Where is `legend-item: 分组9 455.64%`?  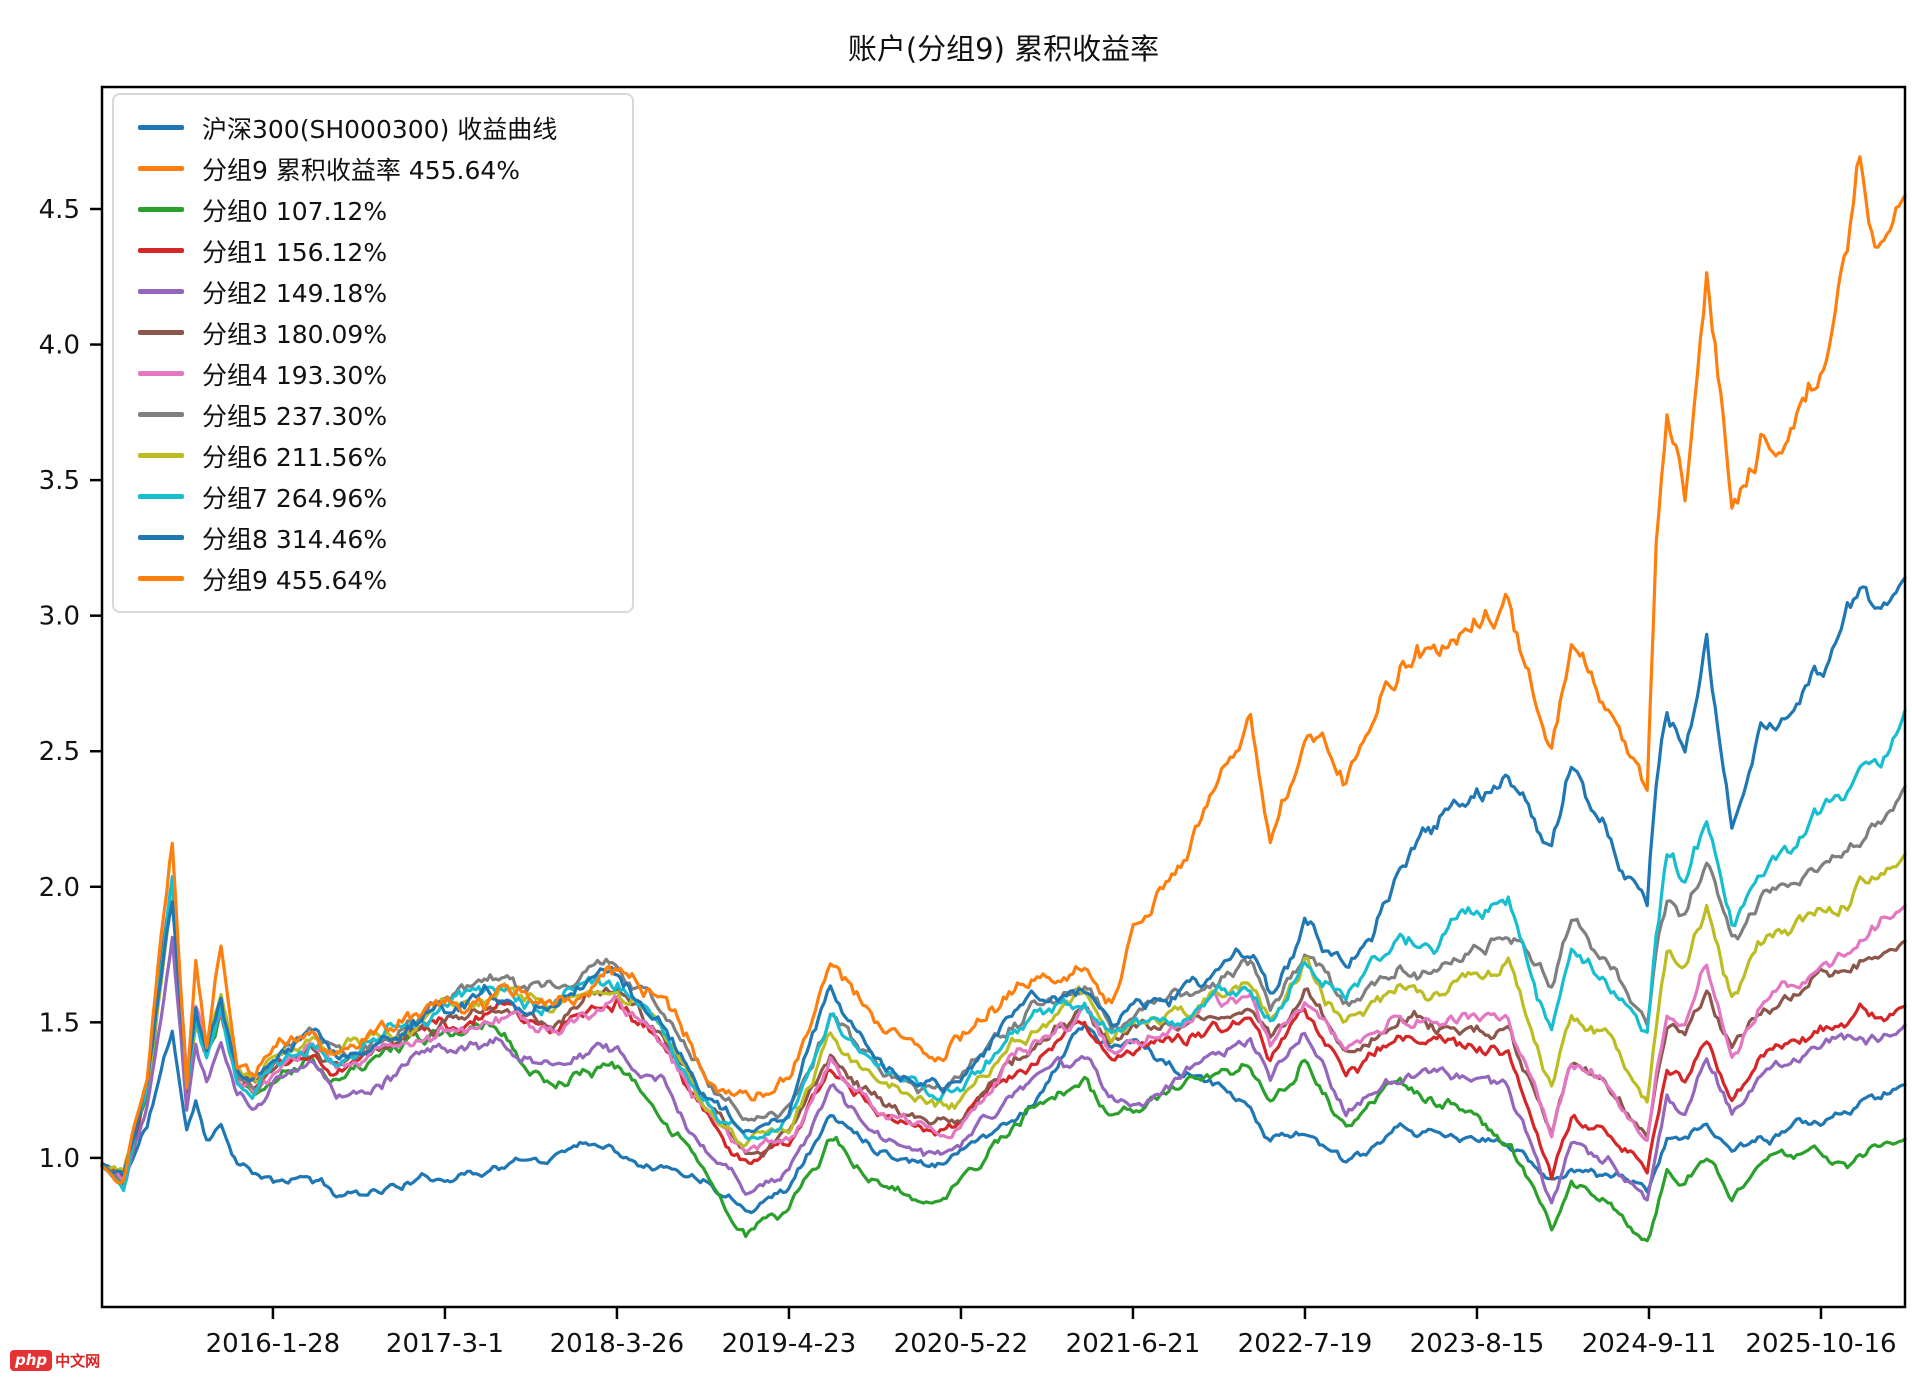 legend-item: 分组9 455.64% is located at coordinates (371, 578).